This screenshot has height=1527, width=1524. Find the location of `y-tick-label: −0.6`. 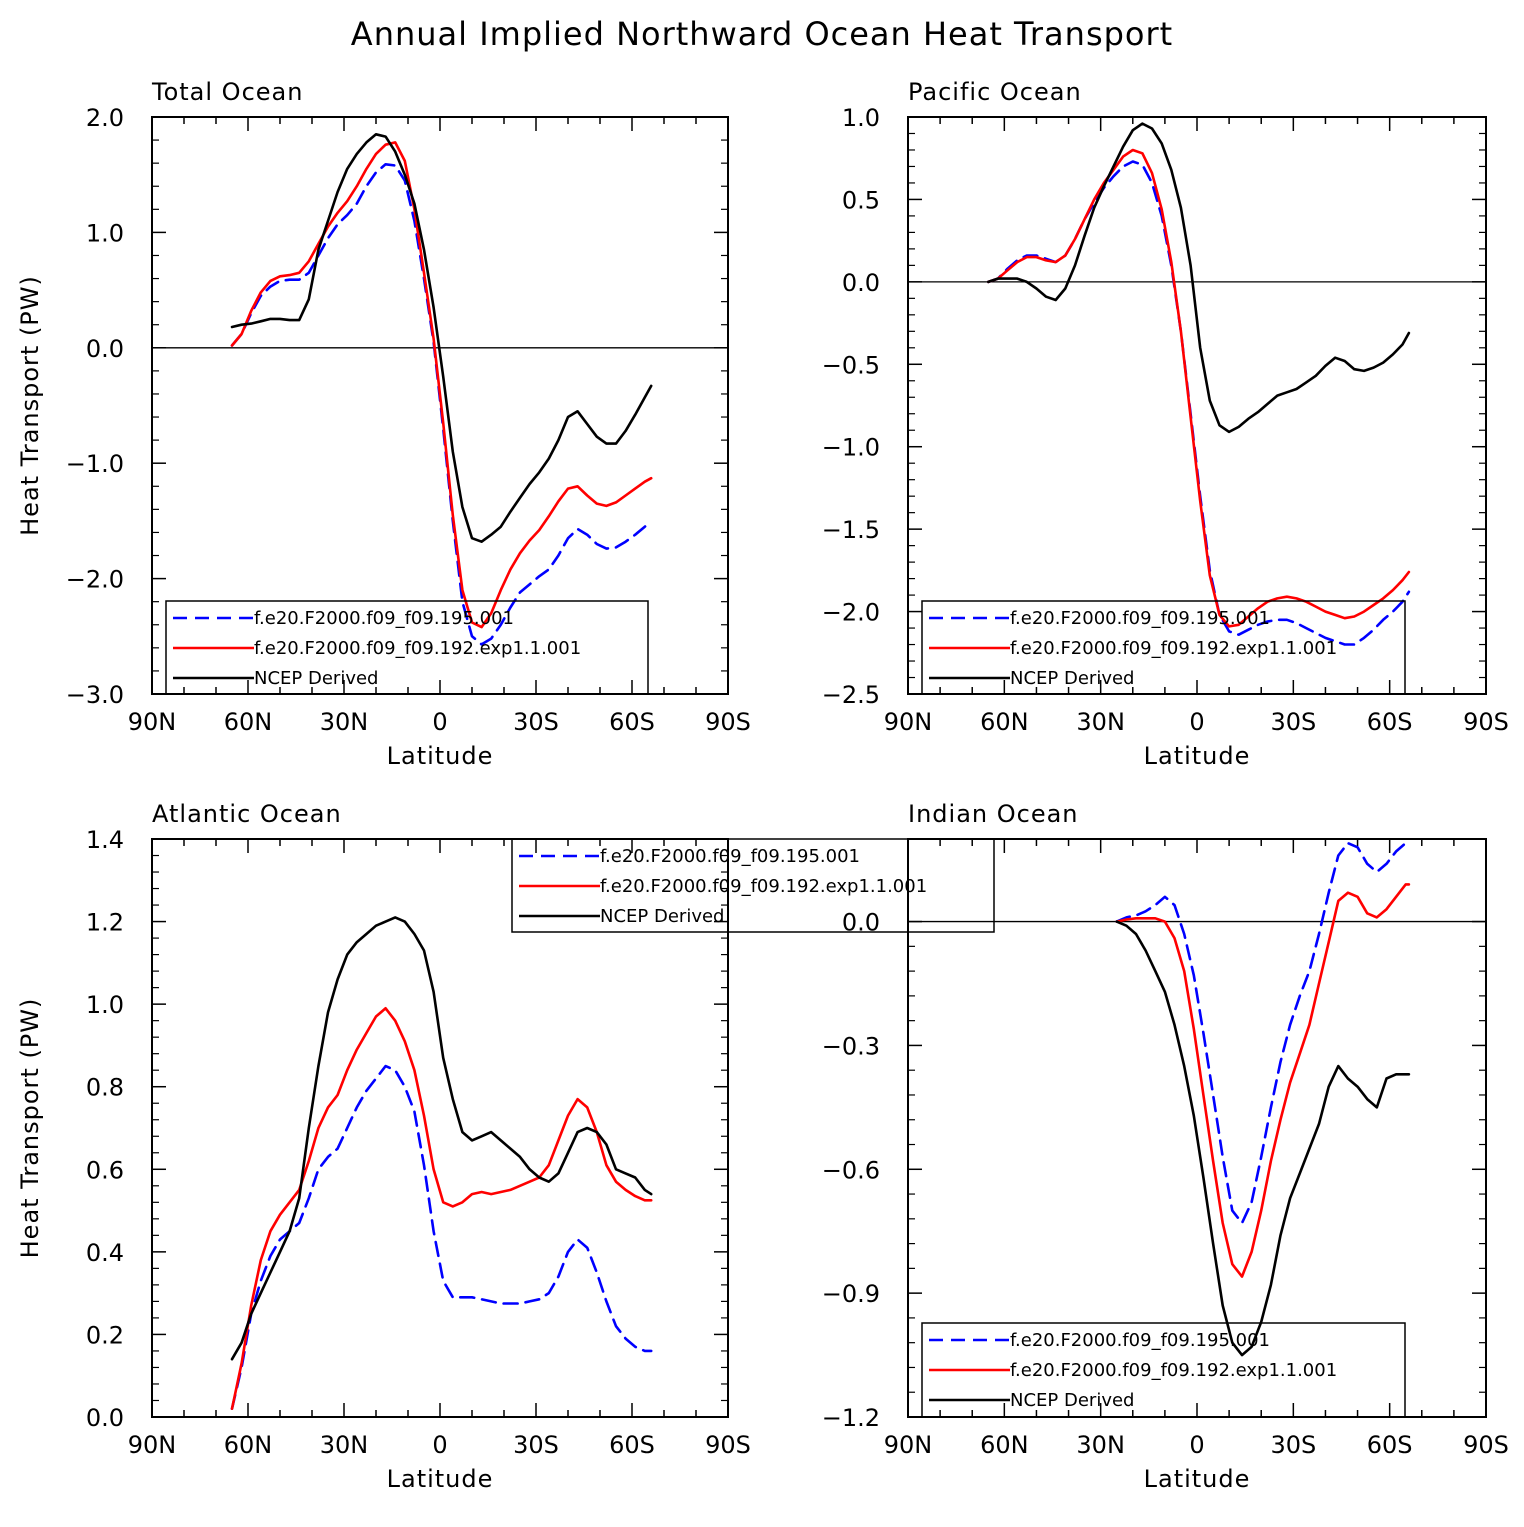

y-tick-label: −0.6 is located at coordinates (851, 1170).